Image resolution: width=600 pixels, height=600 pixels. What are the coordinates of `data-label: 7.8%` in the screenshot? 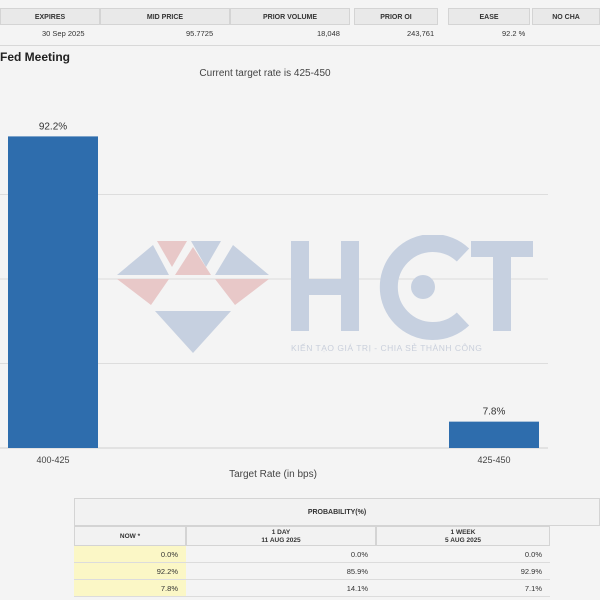 It's located at (494, 412).